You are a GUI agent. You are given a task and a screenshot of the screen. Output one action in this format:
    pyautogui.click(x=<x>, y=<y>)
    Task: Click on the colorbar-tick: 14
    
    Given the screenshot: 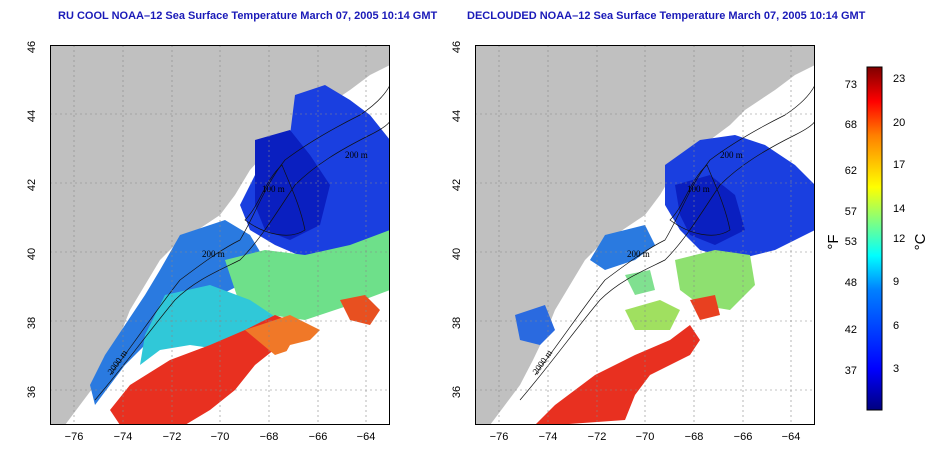 What is the action you would take?
    pyautogui.click(x=899, y=209)
    